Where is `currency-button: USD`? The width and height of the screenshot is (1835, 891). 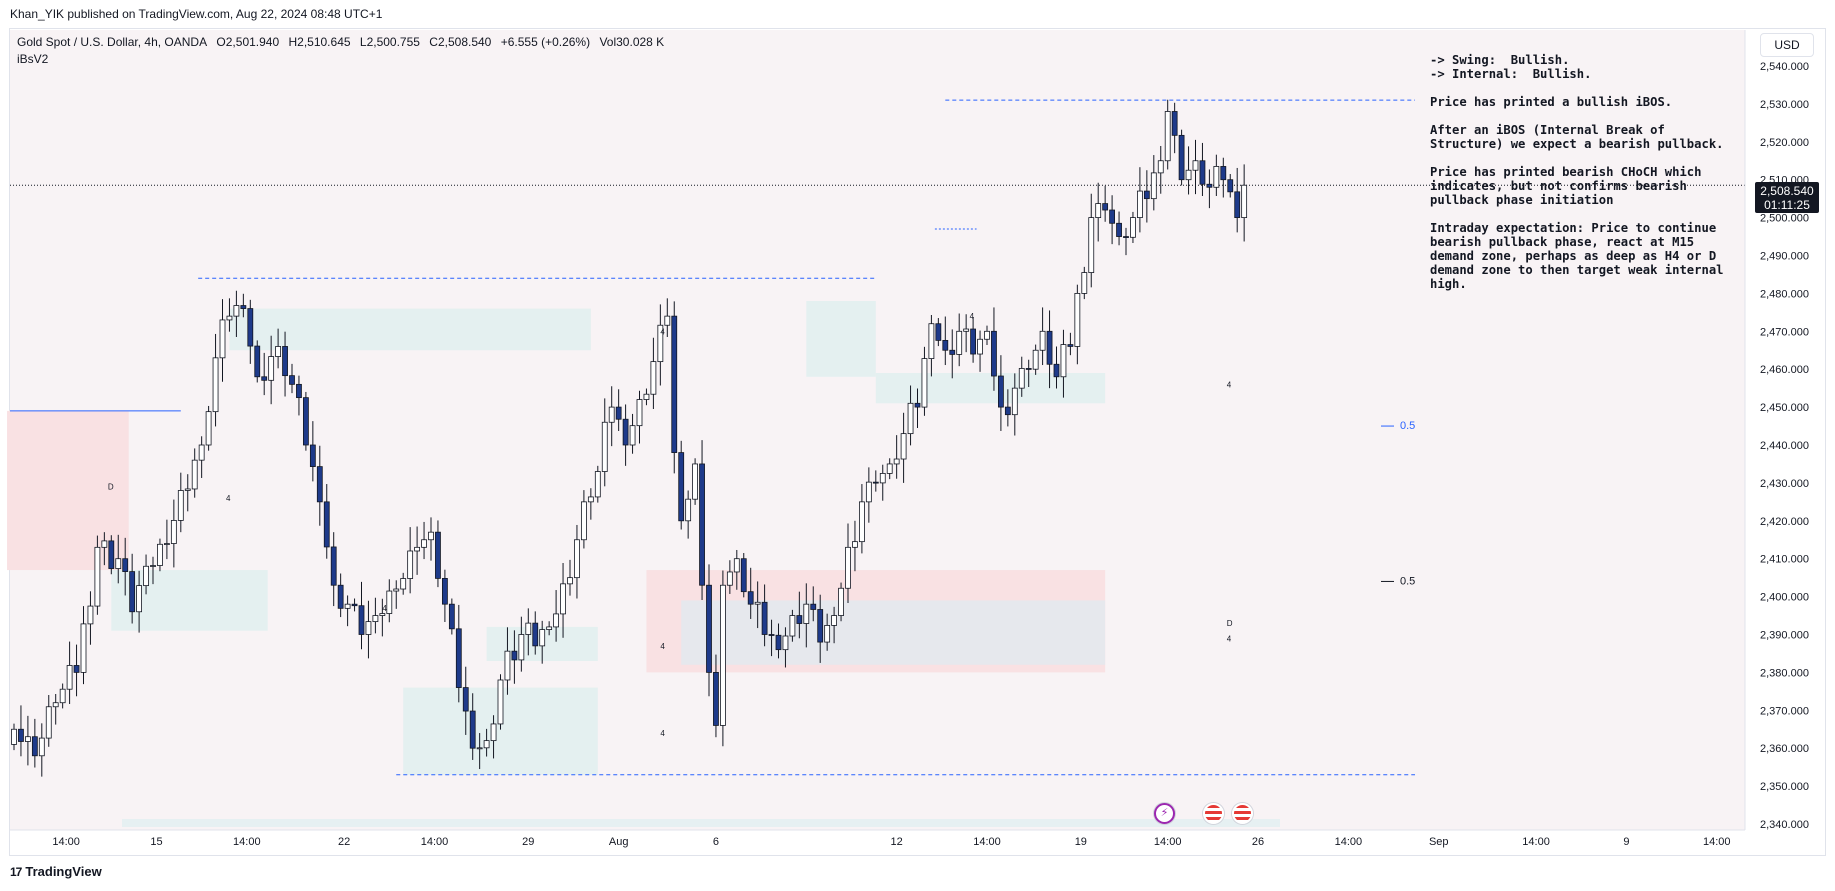 currency-button: USD is located at coordinates (1787, 45).